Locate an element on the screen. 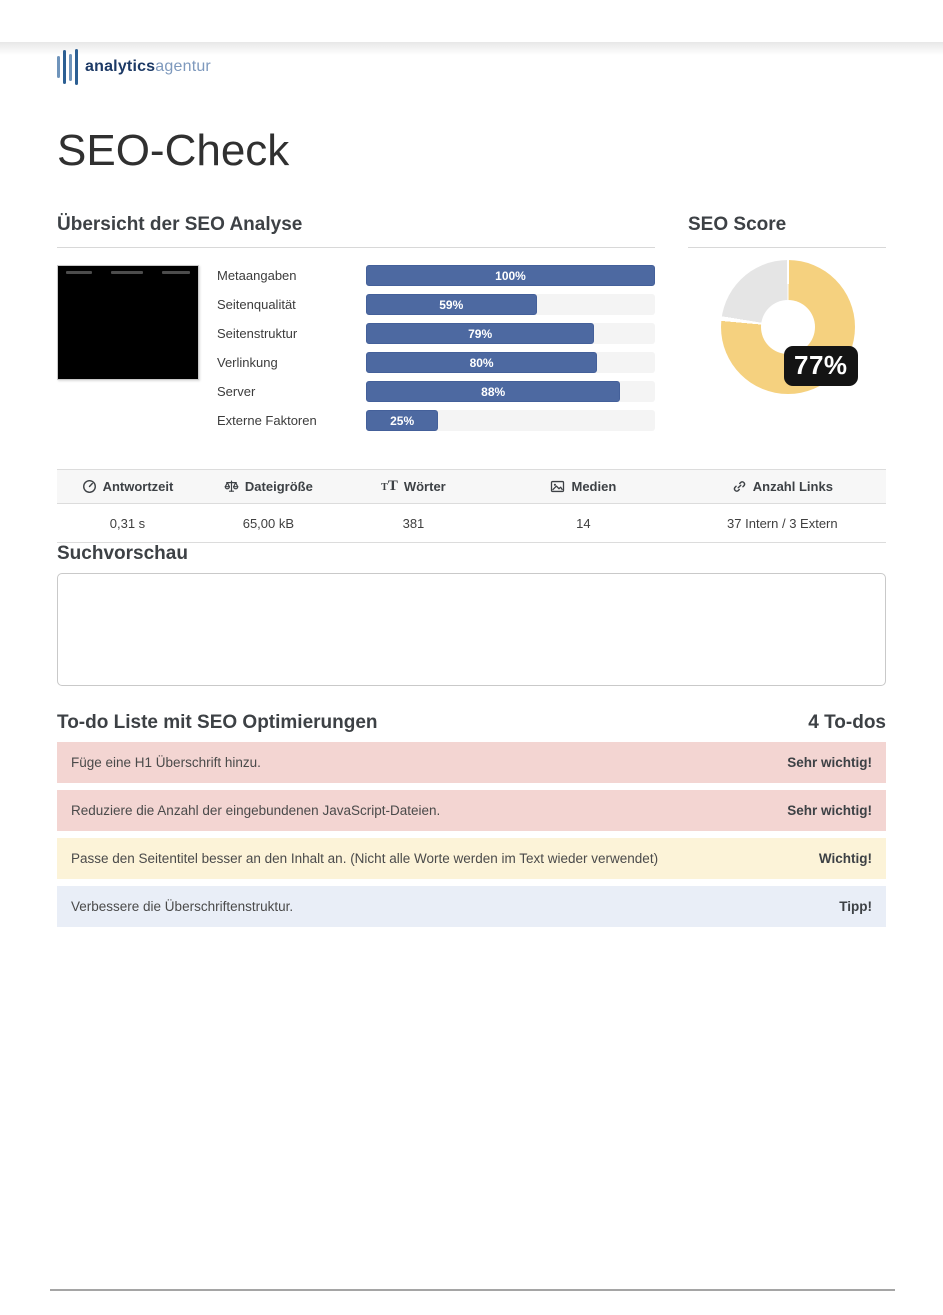 Image resolution: width=943 pixels, height=1315 pixels. stat-value-cell: 381 is located at coordinates (413, 523).